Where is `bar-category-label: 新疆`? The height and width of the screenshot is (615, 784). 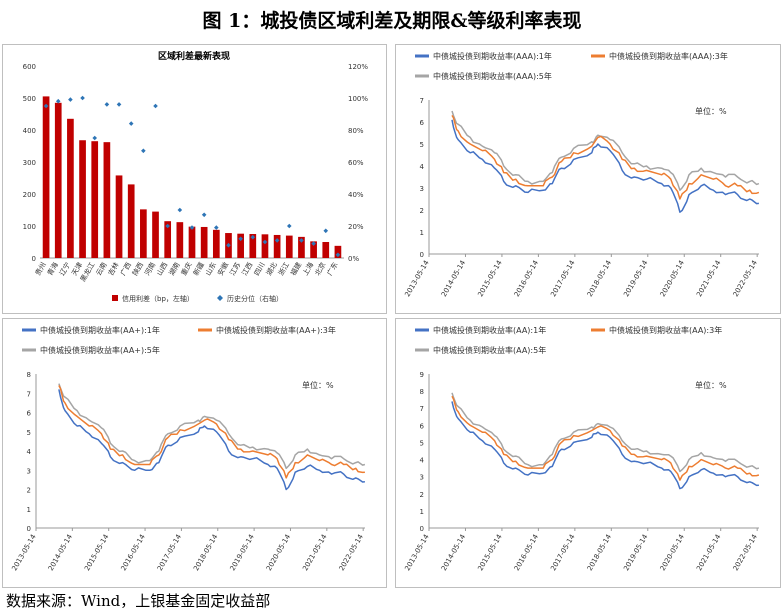 bar-category-label: 新疆 is located at coordinates (198, 269).